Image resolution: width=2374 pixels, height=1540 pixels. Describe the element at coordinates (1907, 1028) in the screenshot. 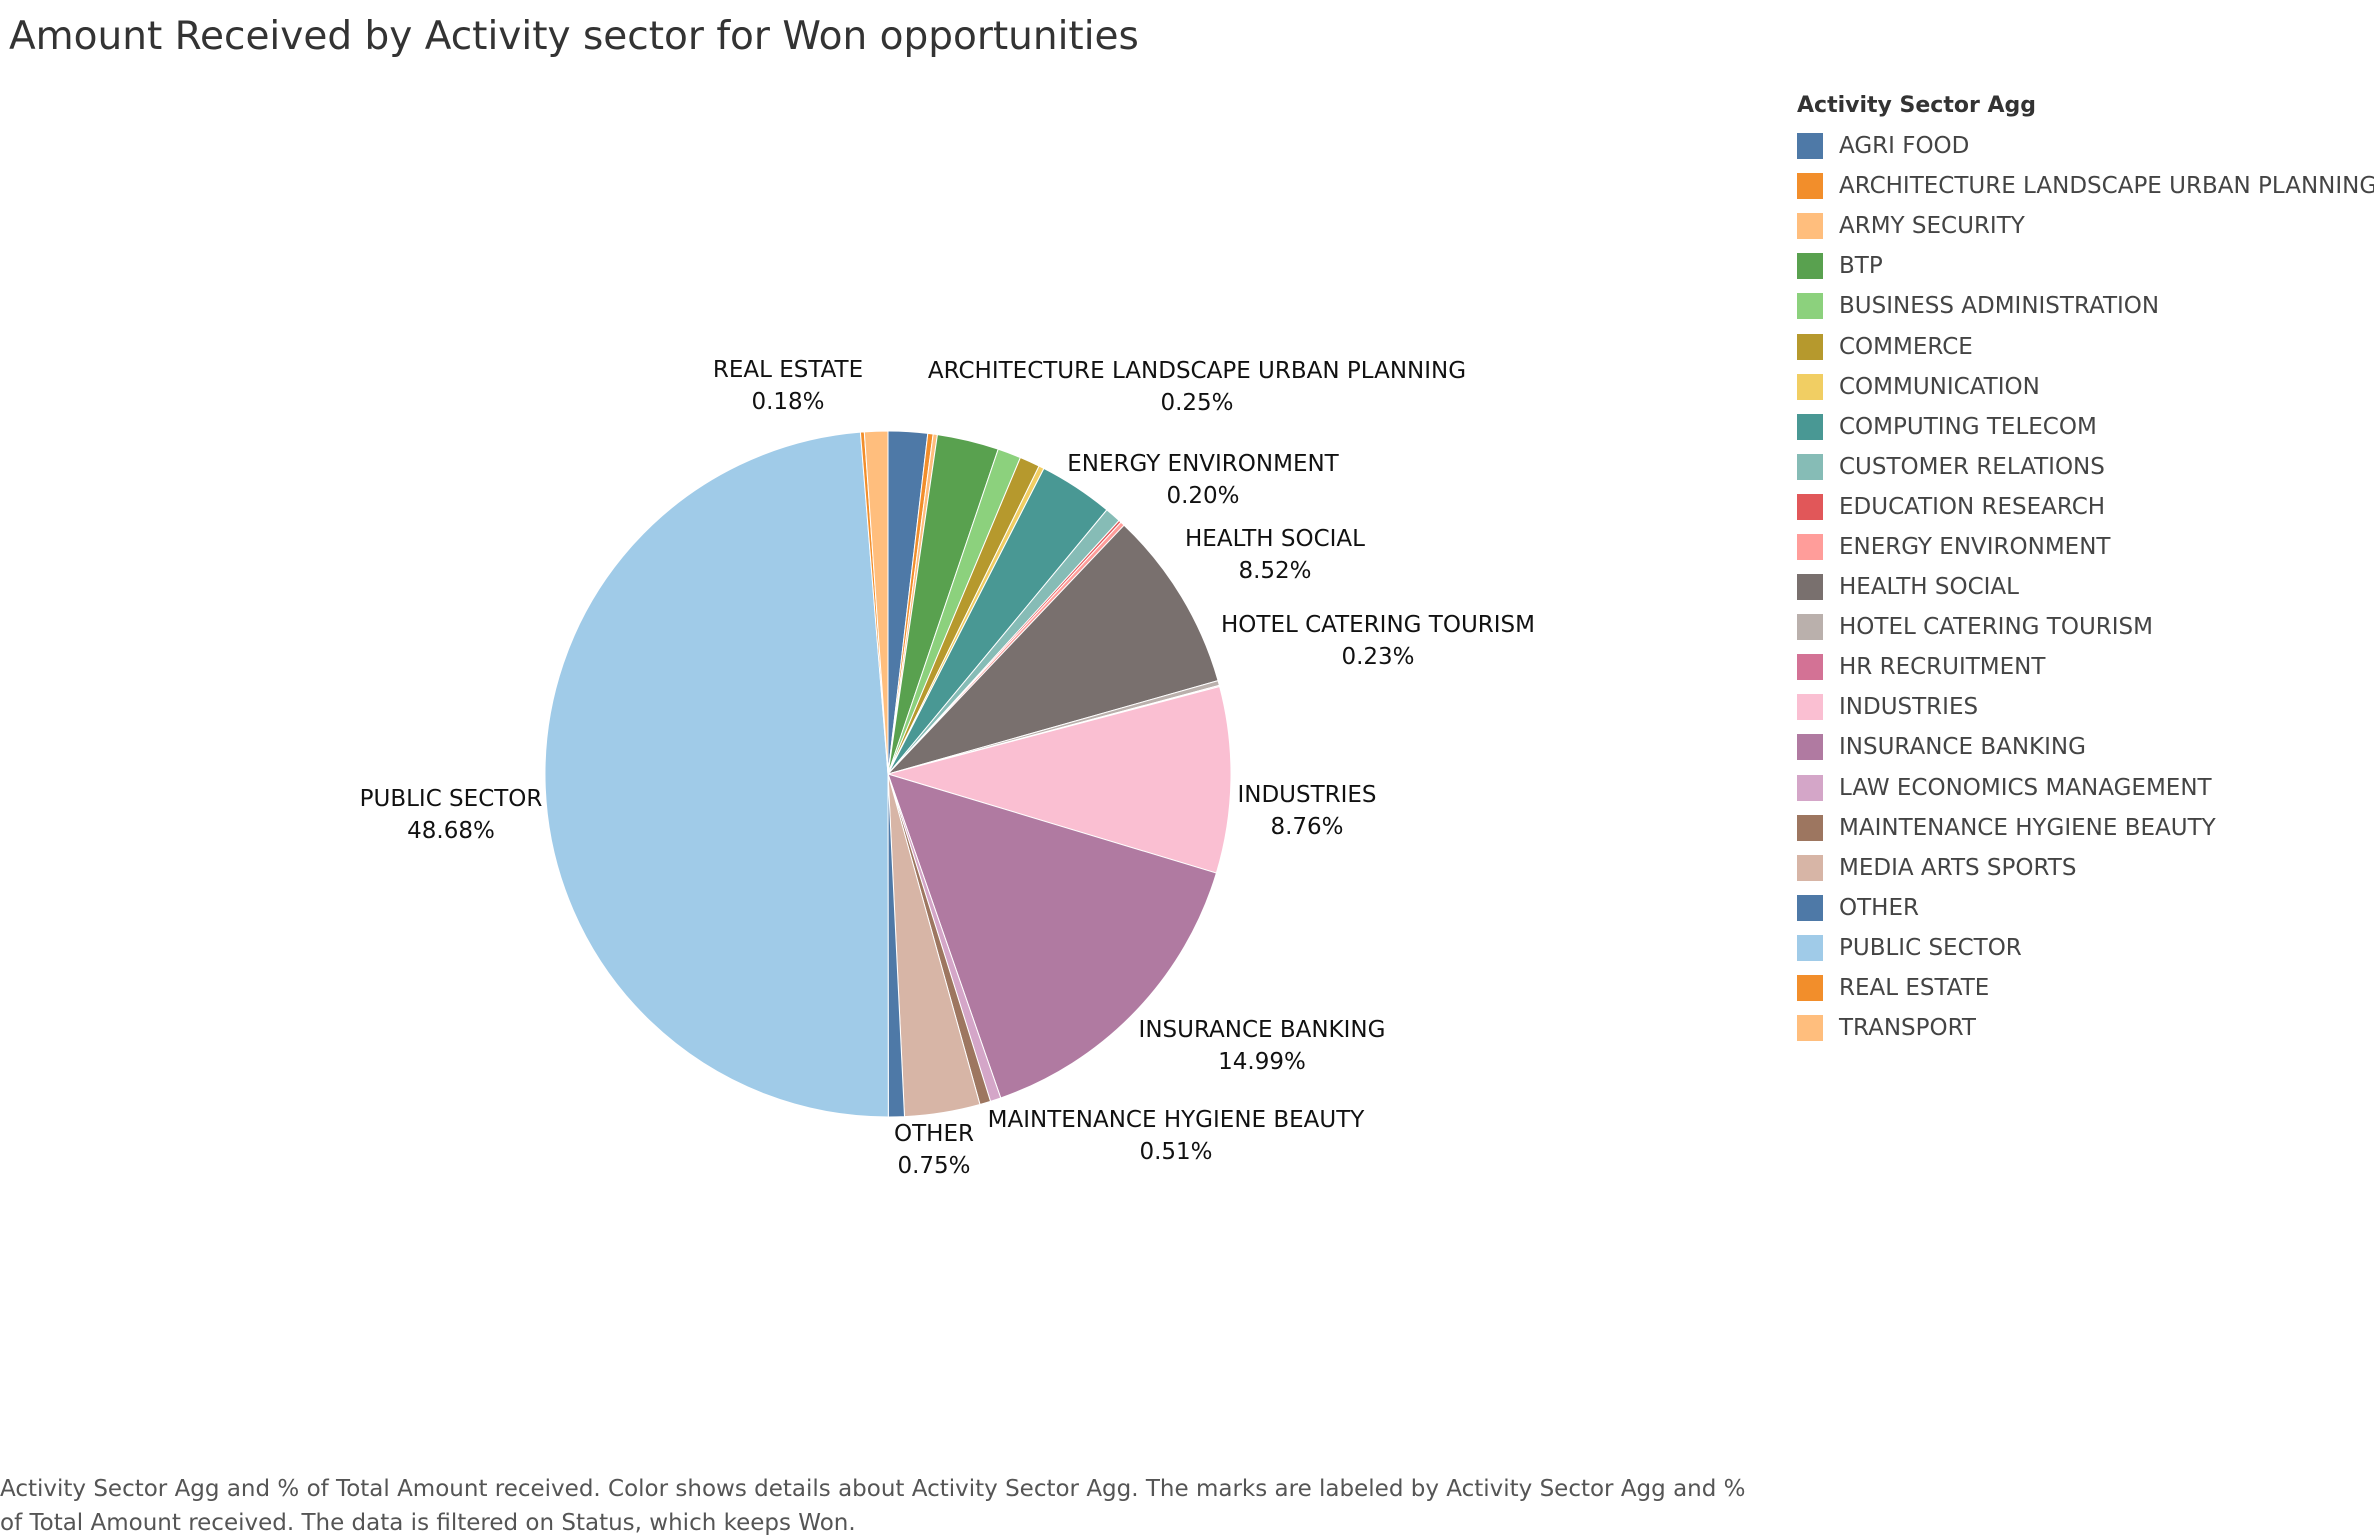

I see `legend-label: TRANSPORT` at that location.